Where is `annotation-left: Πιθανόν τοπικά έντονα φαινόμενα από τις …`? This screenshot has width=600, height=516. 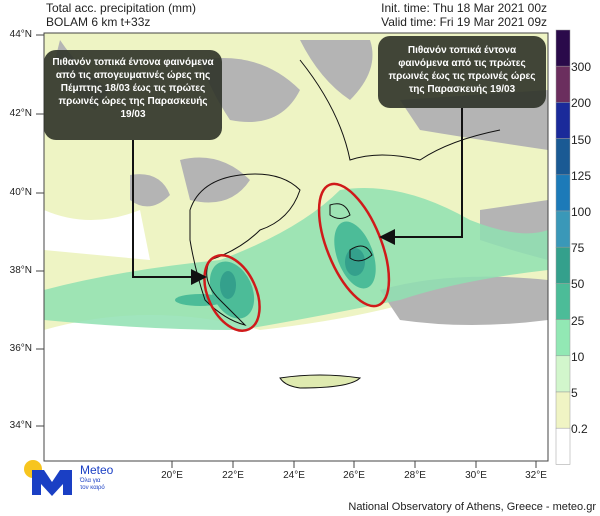
annotation-left: Πιθανόν τοπικά έντονα φαινόμενα από τις … is located at coordinates (133, 95).